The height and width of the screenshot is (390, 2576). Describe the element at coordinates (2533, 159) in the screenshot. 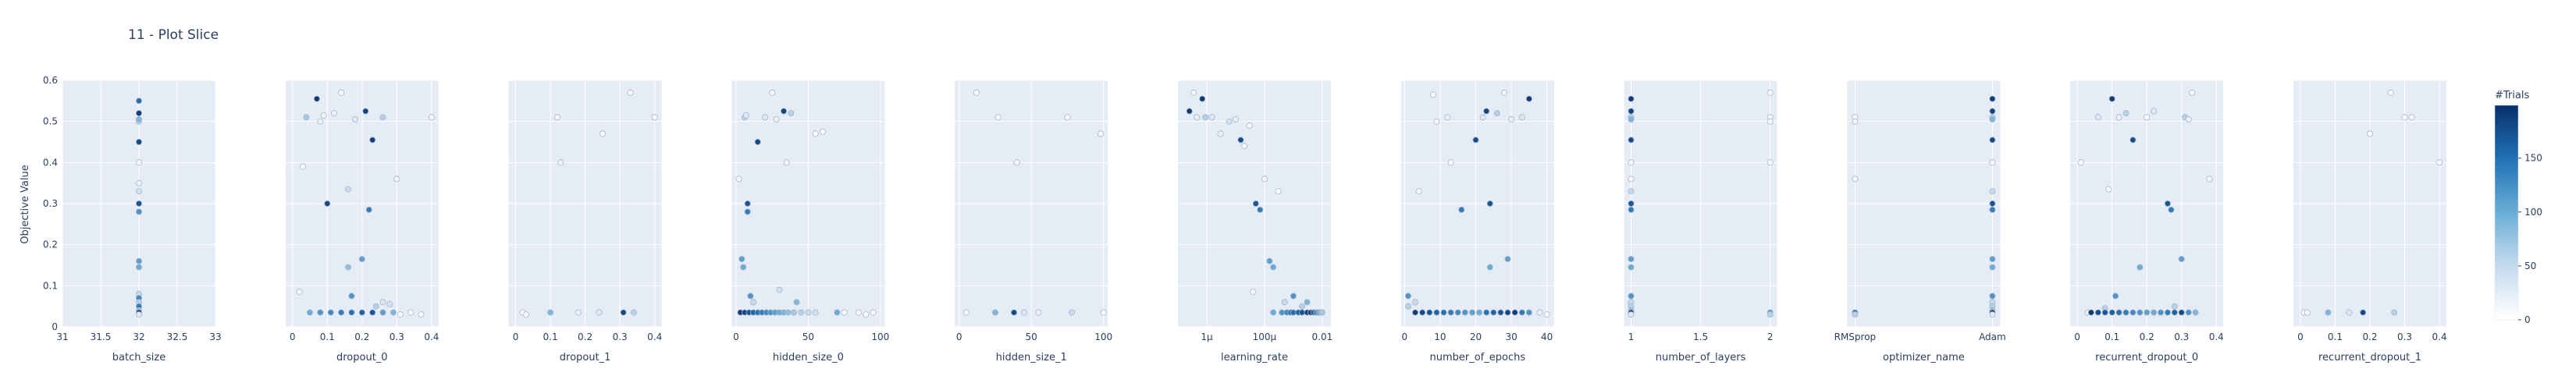

I see `colorbar-tick-label: 150` at that location.